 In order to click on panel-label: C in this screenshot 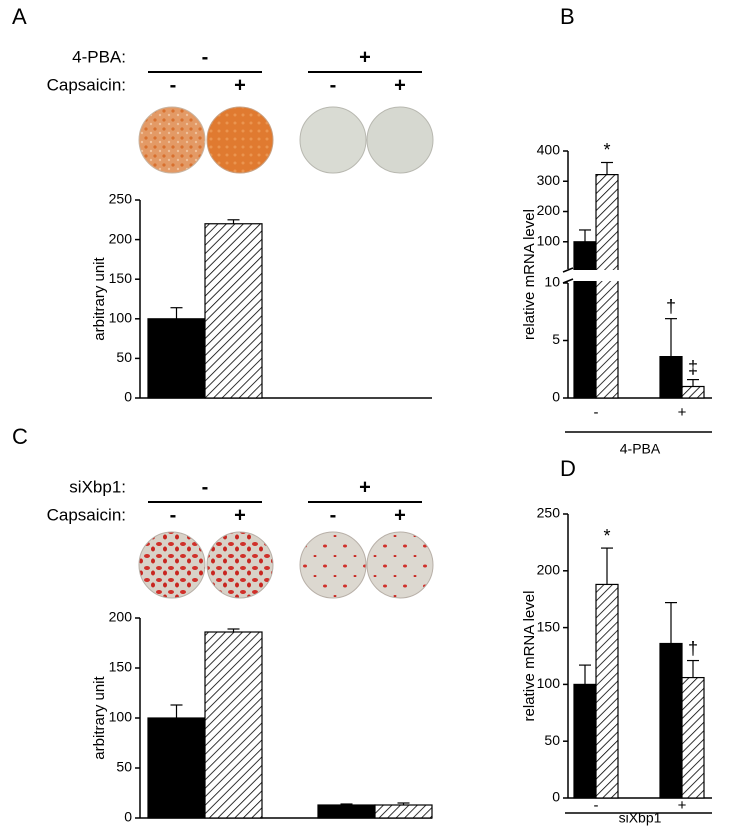, I will do `click(20, 436)`.